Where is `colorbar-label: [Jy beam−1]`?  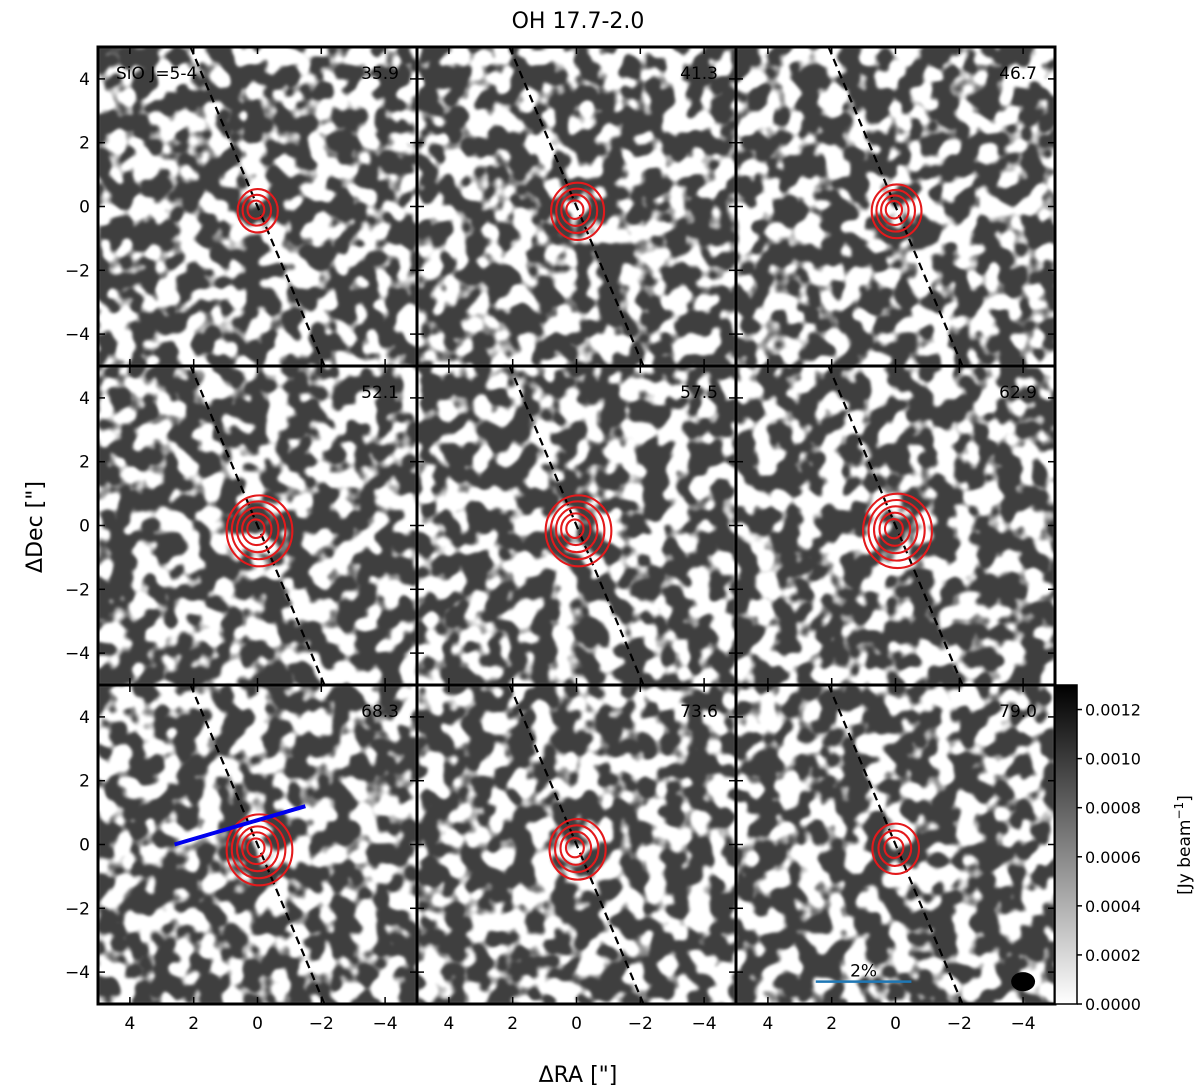
colorbar-label: [Jy beam−1] is located at coordinates (1183, 845).